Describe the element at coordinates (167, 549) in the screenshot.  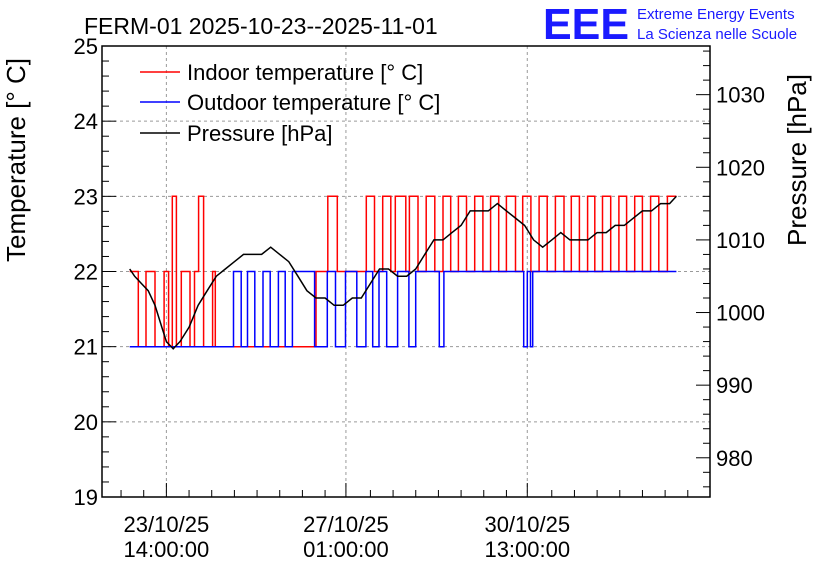
I see `x-tick-label-time: 14:00:00` at that location.